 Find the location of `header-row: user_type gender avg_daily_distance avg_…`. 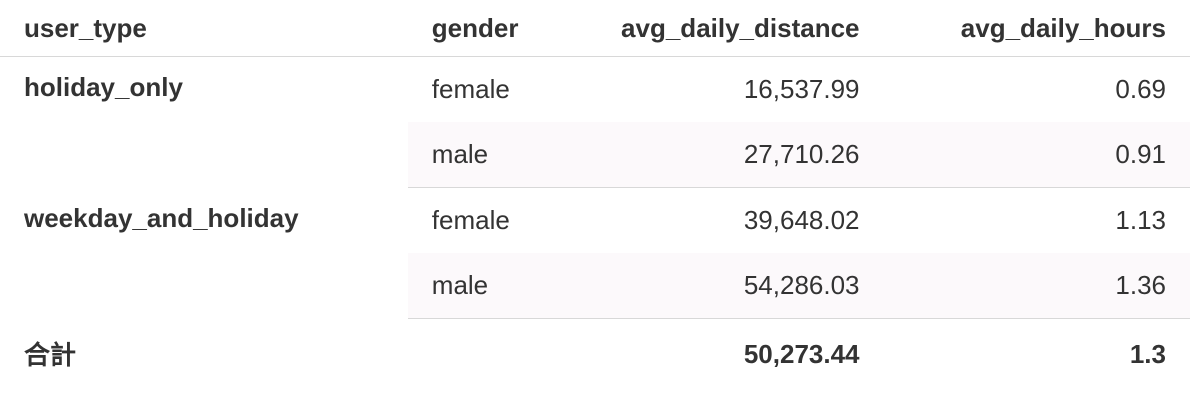

header-row: user_type gender avg_daily_distance avg_… is located at coordinates (595, 28).